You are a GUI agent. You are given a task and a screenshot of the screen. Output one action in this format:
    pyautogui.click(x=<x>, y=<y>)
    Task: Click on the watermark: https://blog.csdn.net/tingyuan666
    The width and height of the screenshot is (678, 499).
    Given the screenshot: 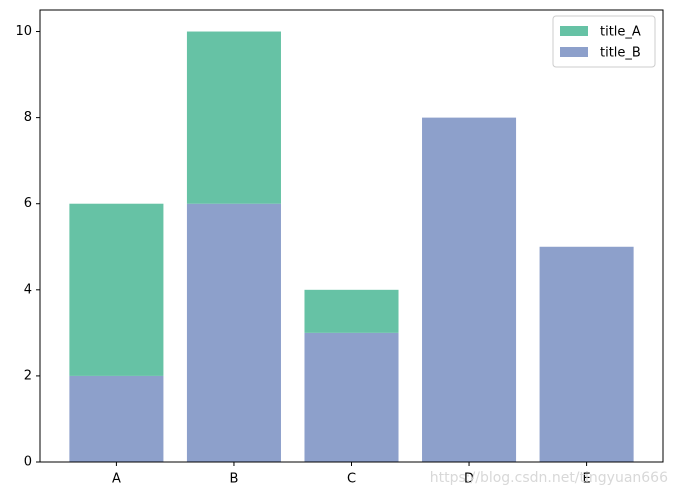 What is the action you would take?
    pyautogui.click(x=549, y=478)
    